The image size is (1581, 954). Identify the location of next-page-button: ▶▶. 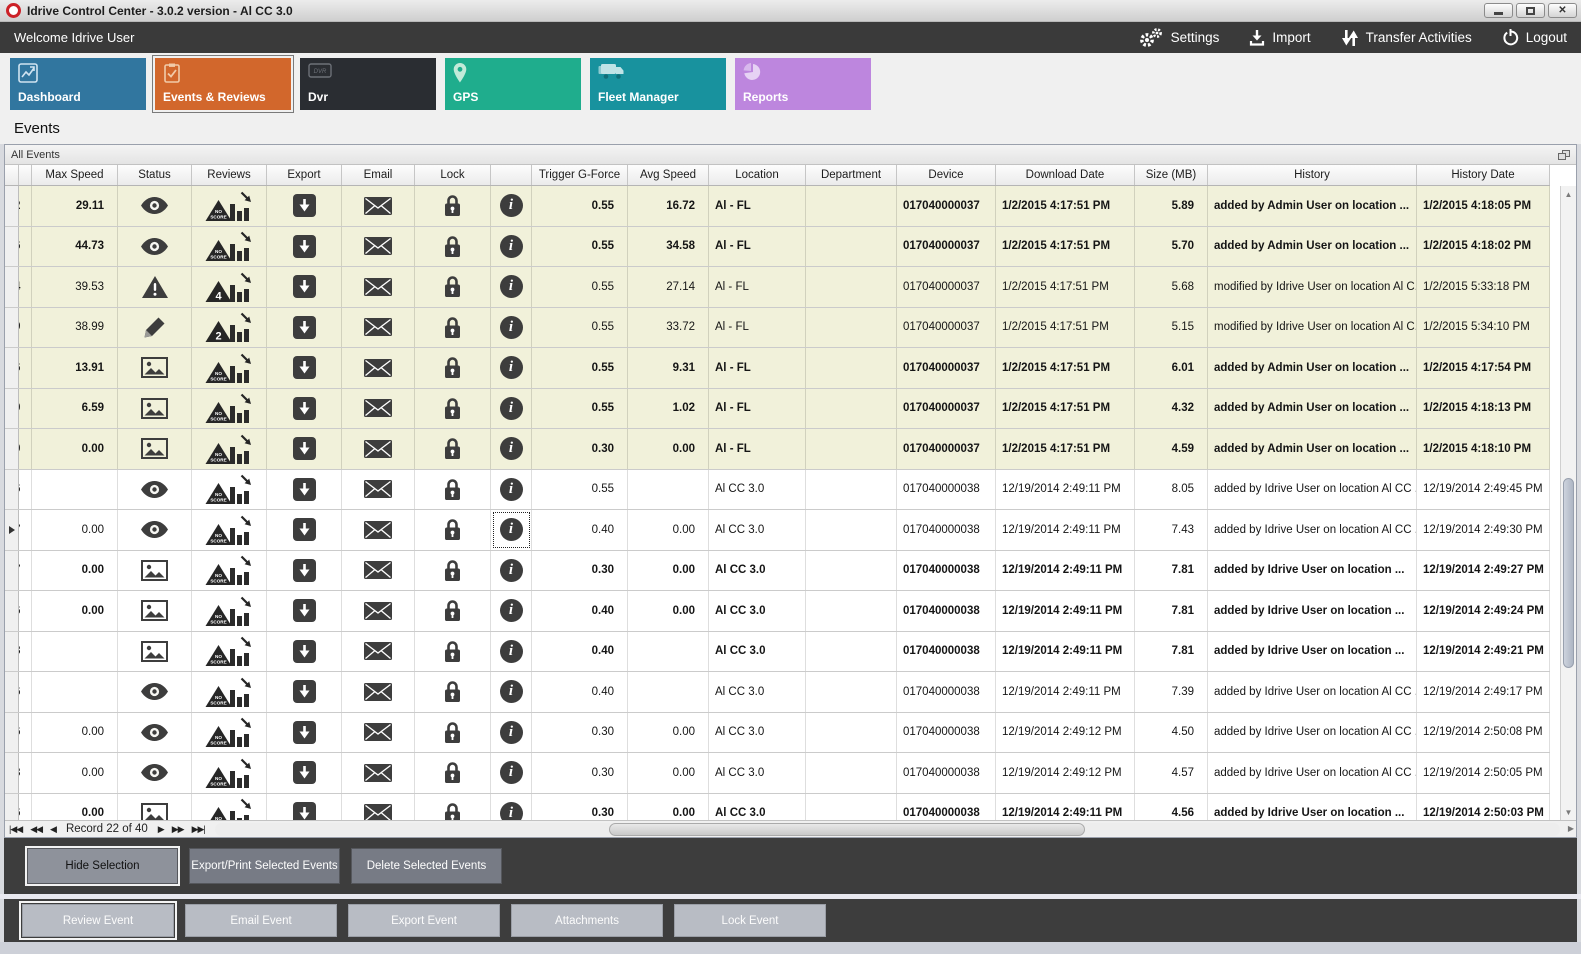
(178, 828).